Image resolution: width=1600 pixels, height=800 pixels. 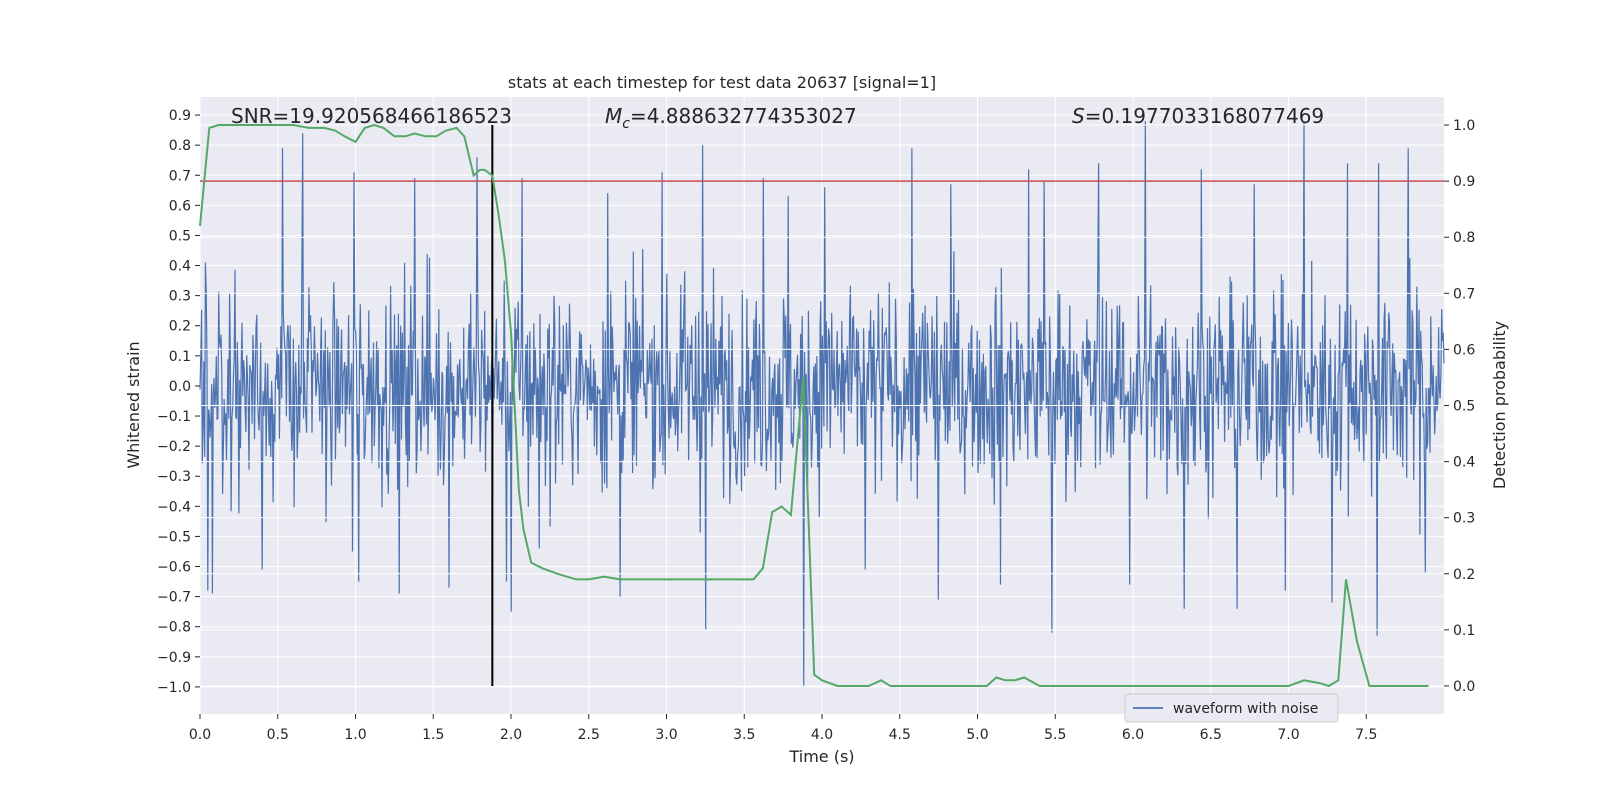 What do you see at coordinates (174, 477) in the screenshot?
I see `left-tick-label: −0.3` at bounding box center [174, 477].